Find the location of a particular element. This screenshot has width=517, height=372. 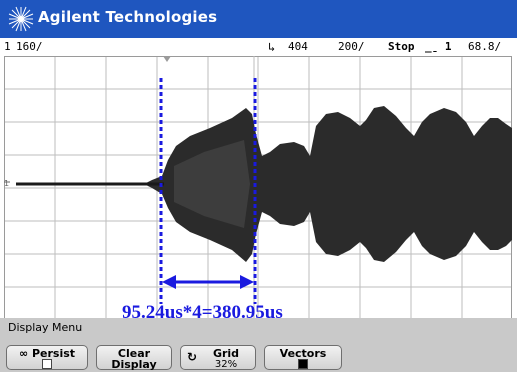

grid-value: 32% is located at coordinates (226, 364).